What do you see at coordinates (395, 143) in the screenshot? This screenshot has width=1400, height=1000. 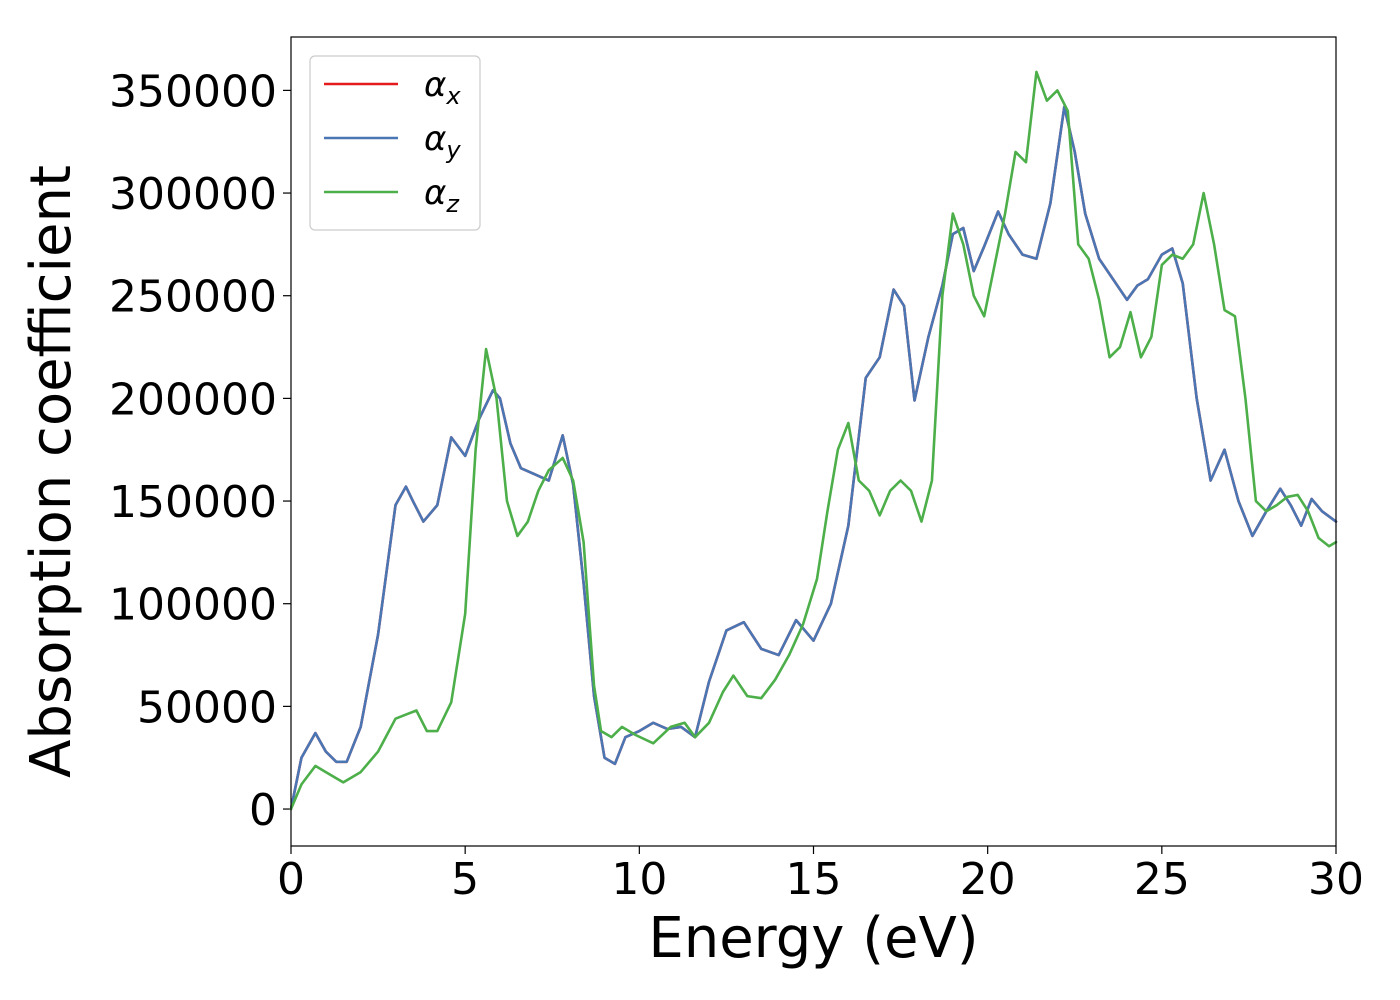 I see `legend-box` at bounding box center [395, 143].